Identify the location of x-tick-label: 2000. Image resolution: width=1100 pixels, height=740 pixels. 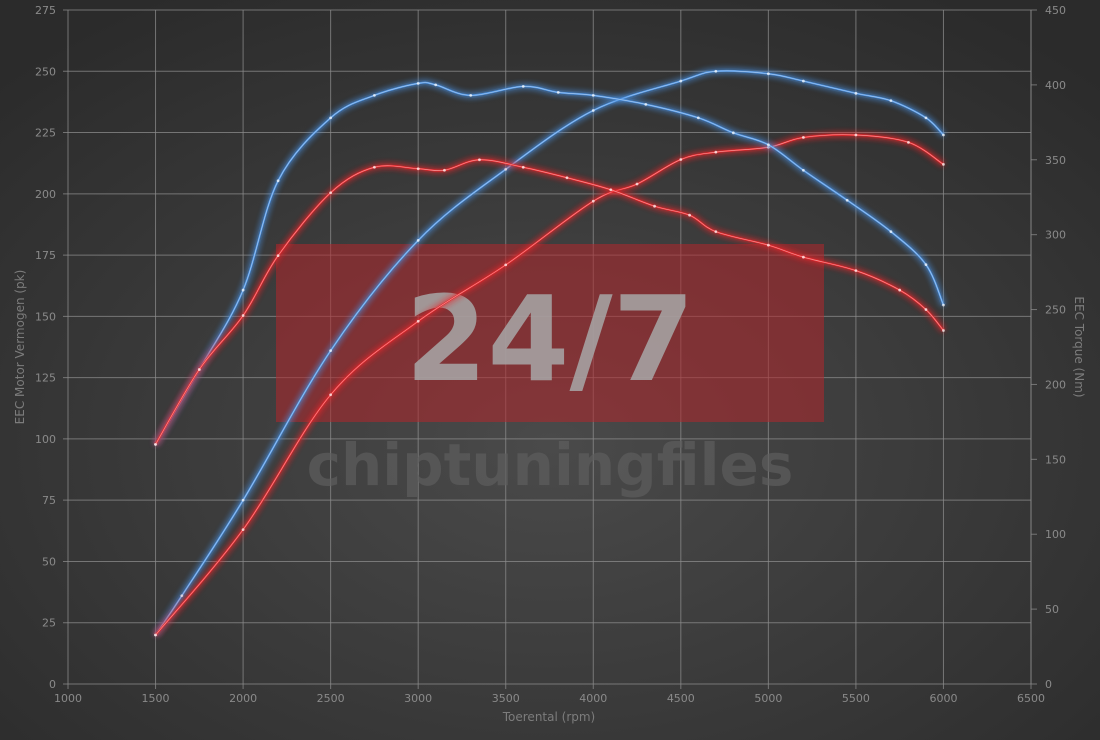
(243, 698).